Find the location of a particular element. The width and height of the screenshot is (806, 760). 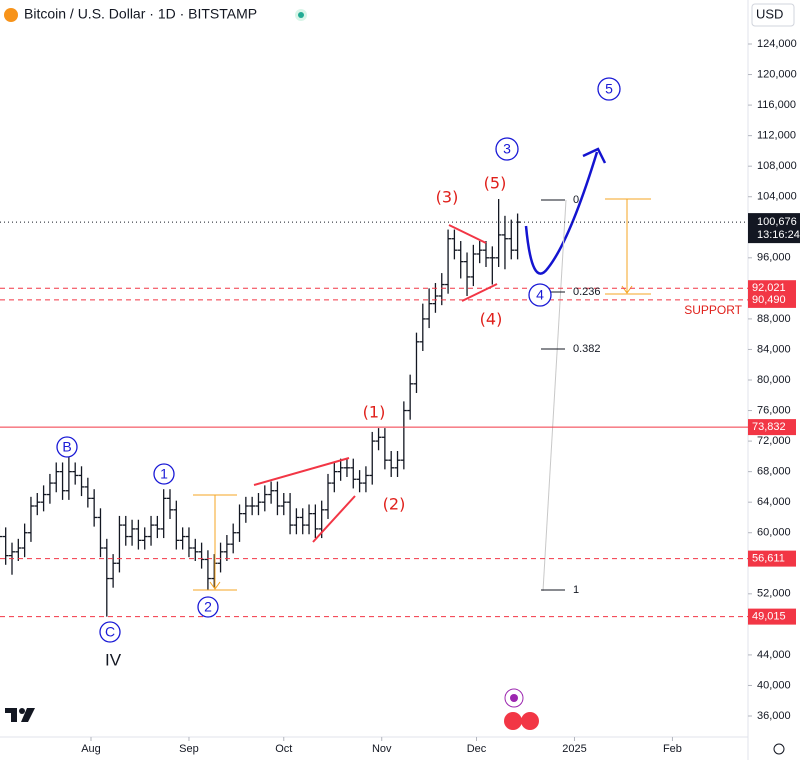

y-tick-label: 40,000 is located at coordinates (774, 685).